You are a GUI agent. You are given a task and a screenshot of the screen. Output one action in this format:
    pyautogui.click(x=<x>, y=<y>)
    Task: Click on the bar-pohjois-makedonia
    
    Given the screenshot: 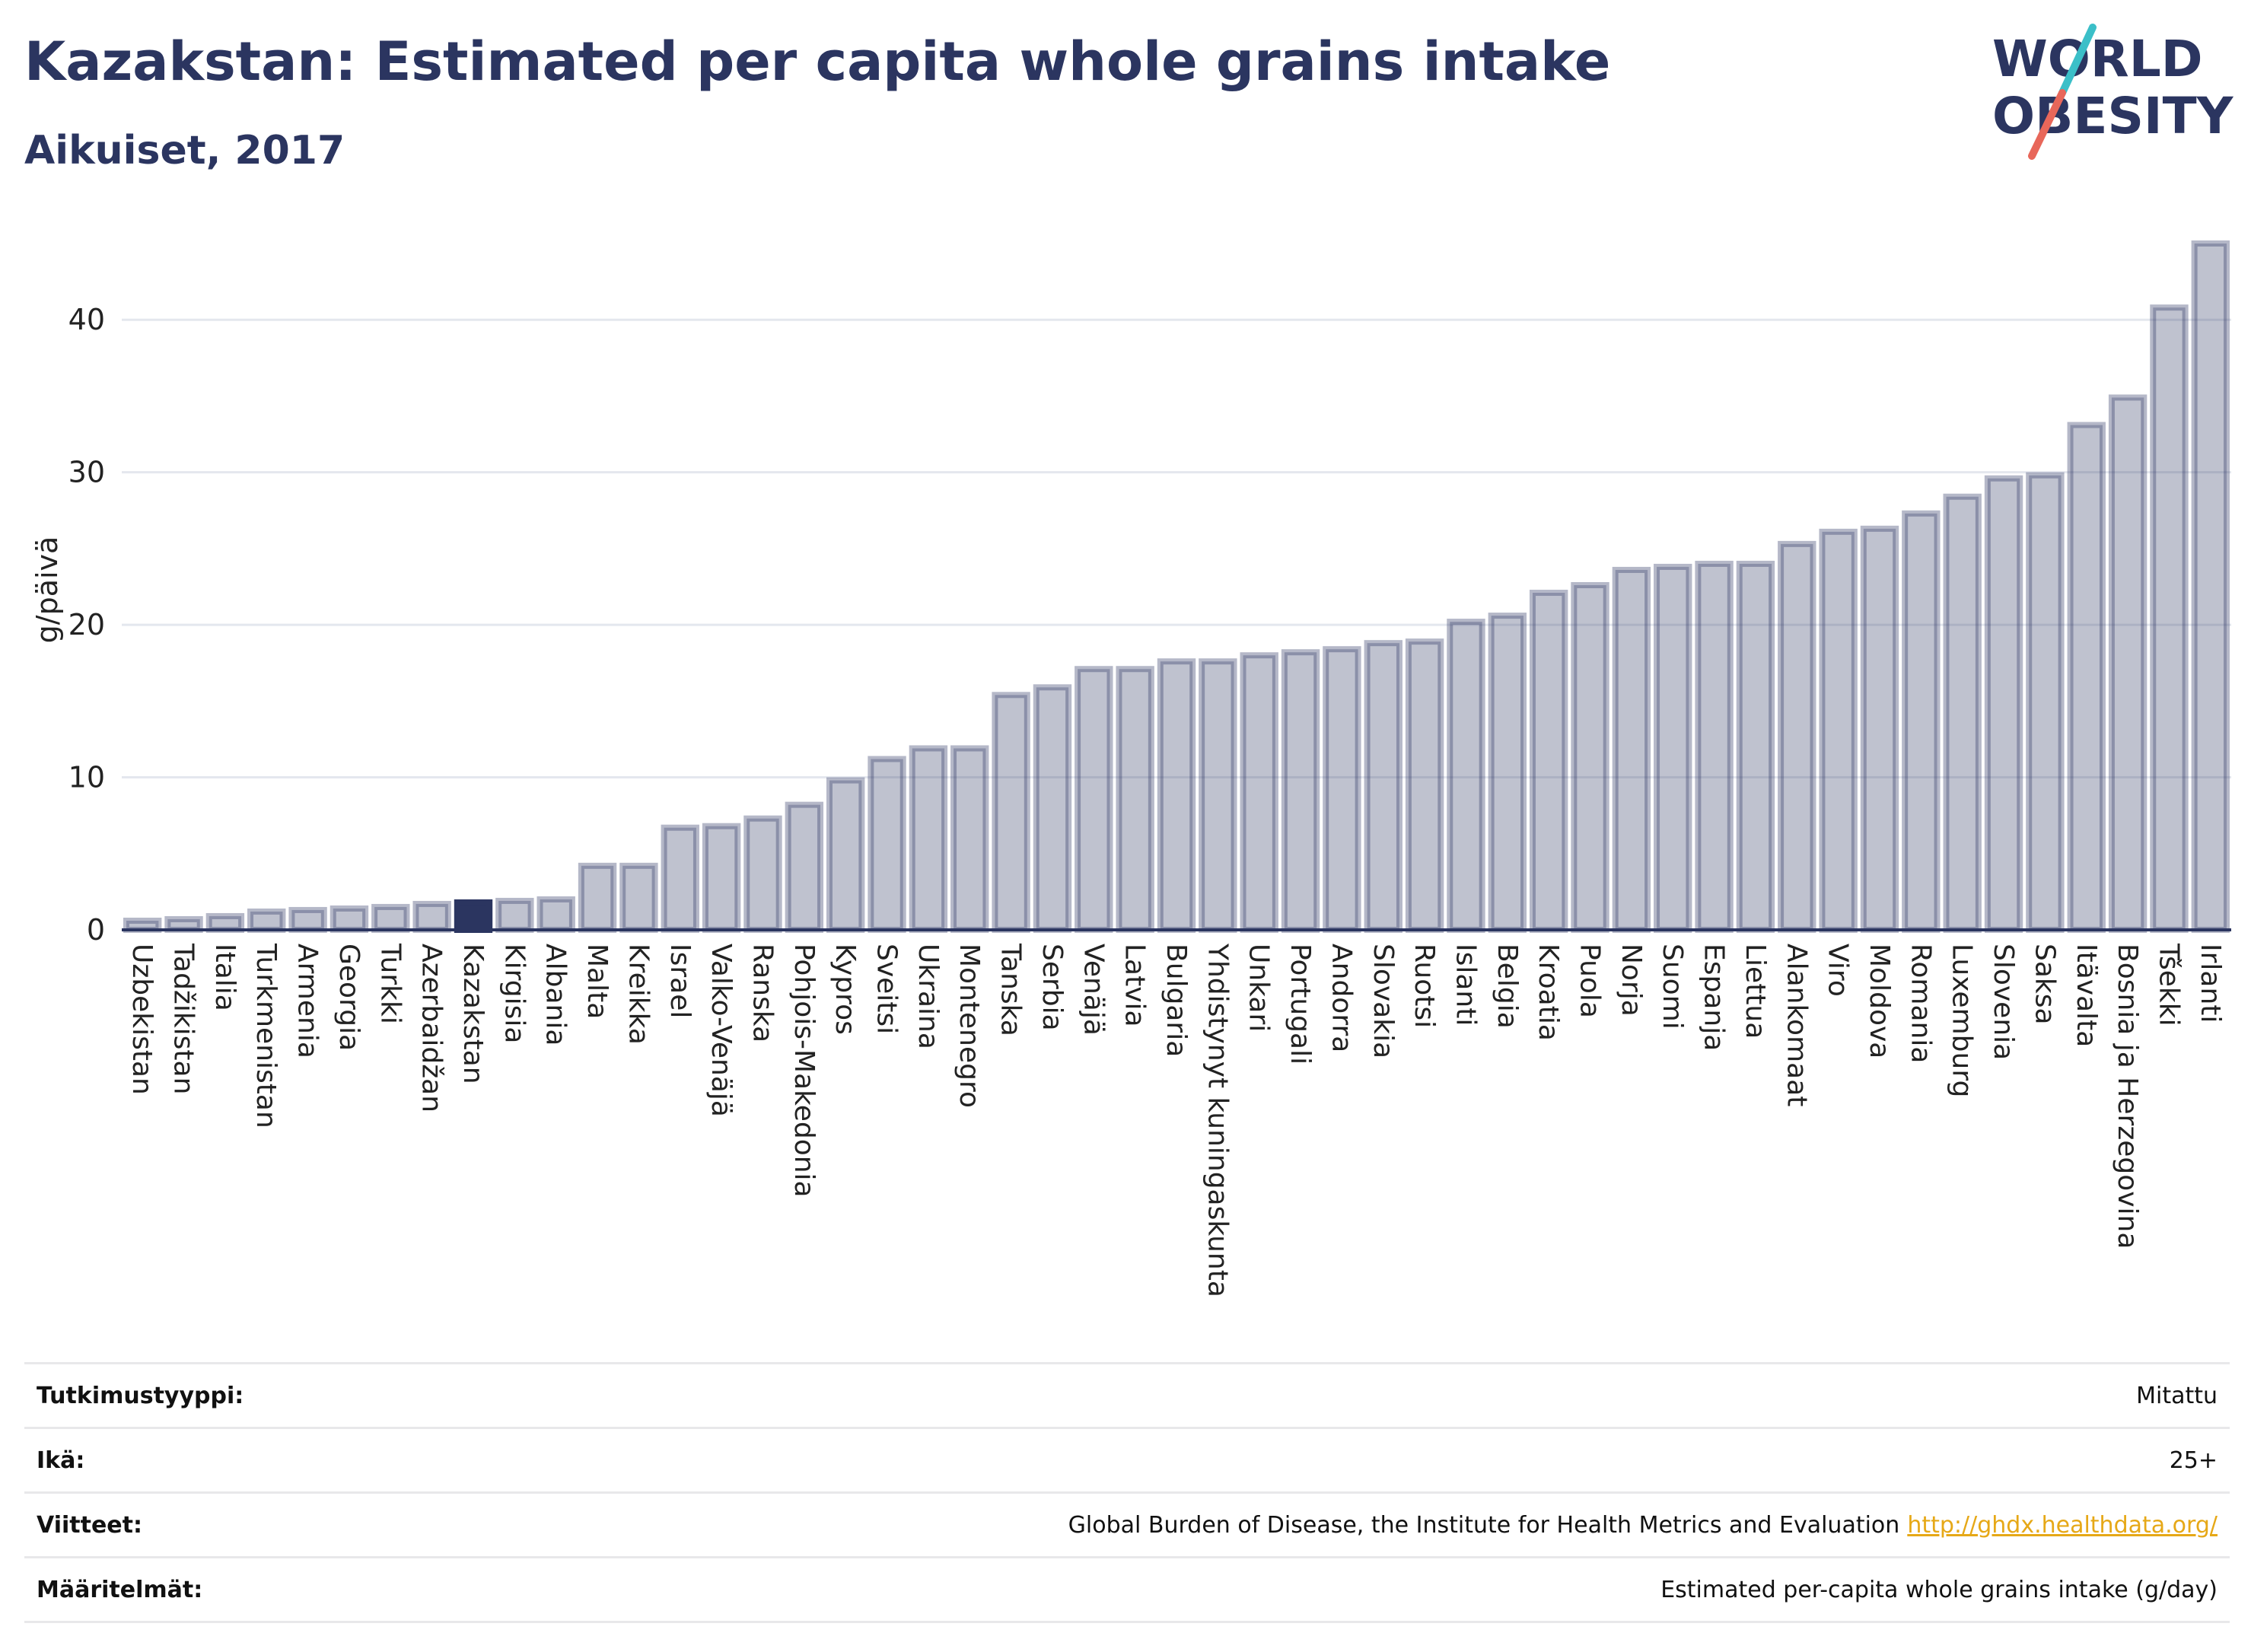 What is the action you would take?
    pyautogui.click(x=804, y=867)
    